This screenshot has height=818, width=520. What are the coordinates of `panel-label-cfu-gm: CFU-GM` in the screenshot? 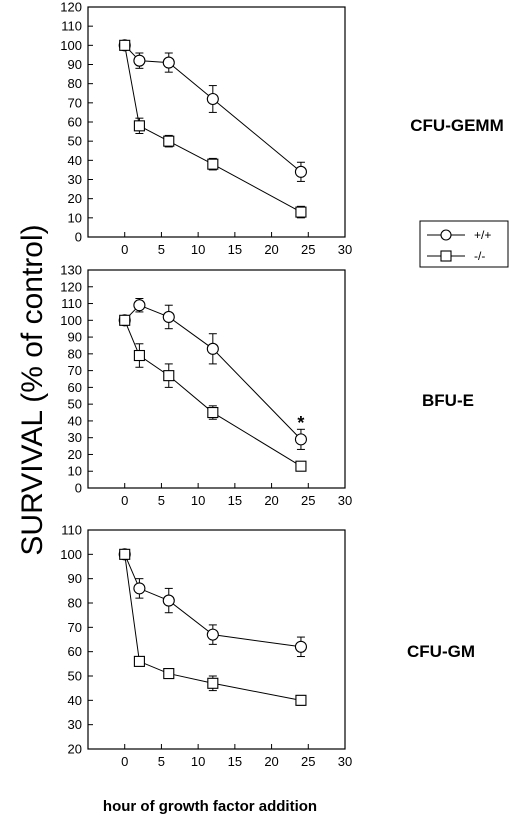 It's located at (441, 651).